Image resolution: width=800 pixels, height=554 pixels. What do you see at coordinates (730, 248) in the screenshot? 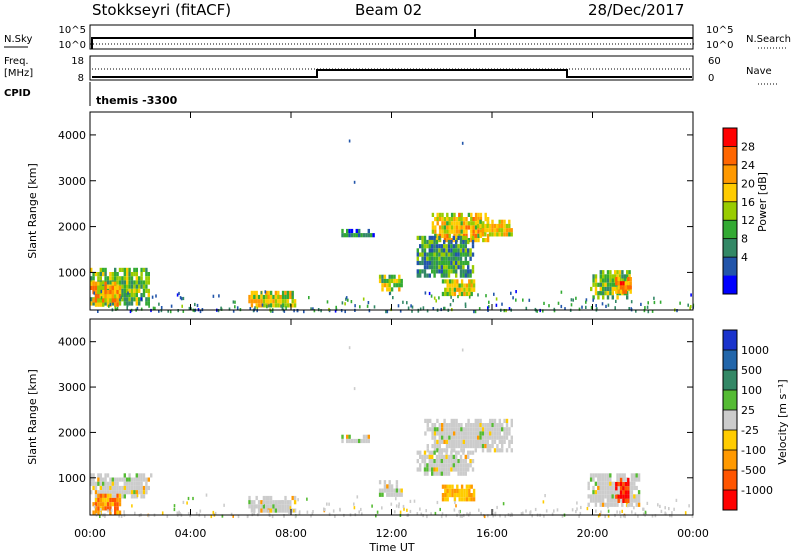
I see `colorbar-swatch` at bounding box center [730, 248].